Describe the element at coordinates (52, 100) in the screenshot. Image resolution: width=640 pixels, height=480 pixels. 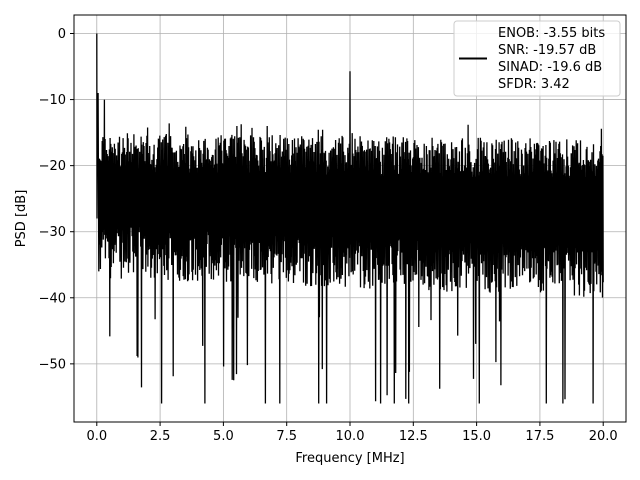
I see `y-tick-label: −10` at that location.